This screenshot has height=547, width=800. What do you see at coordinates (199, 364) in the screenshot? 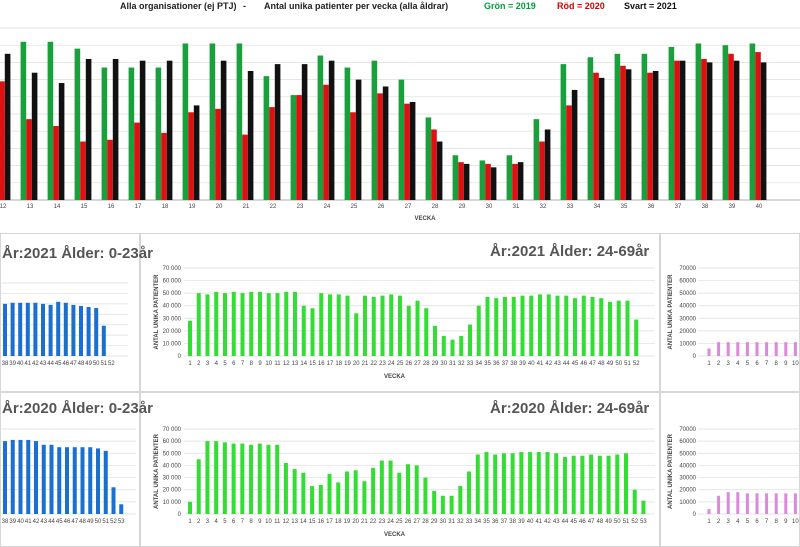
I see `x-tick-label: 2` at bounding box center [199, 364].